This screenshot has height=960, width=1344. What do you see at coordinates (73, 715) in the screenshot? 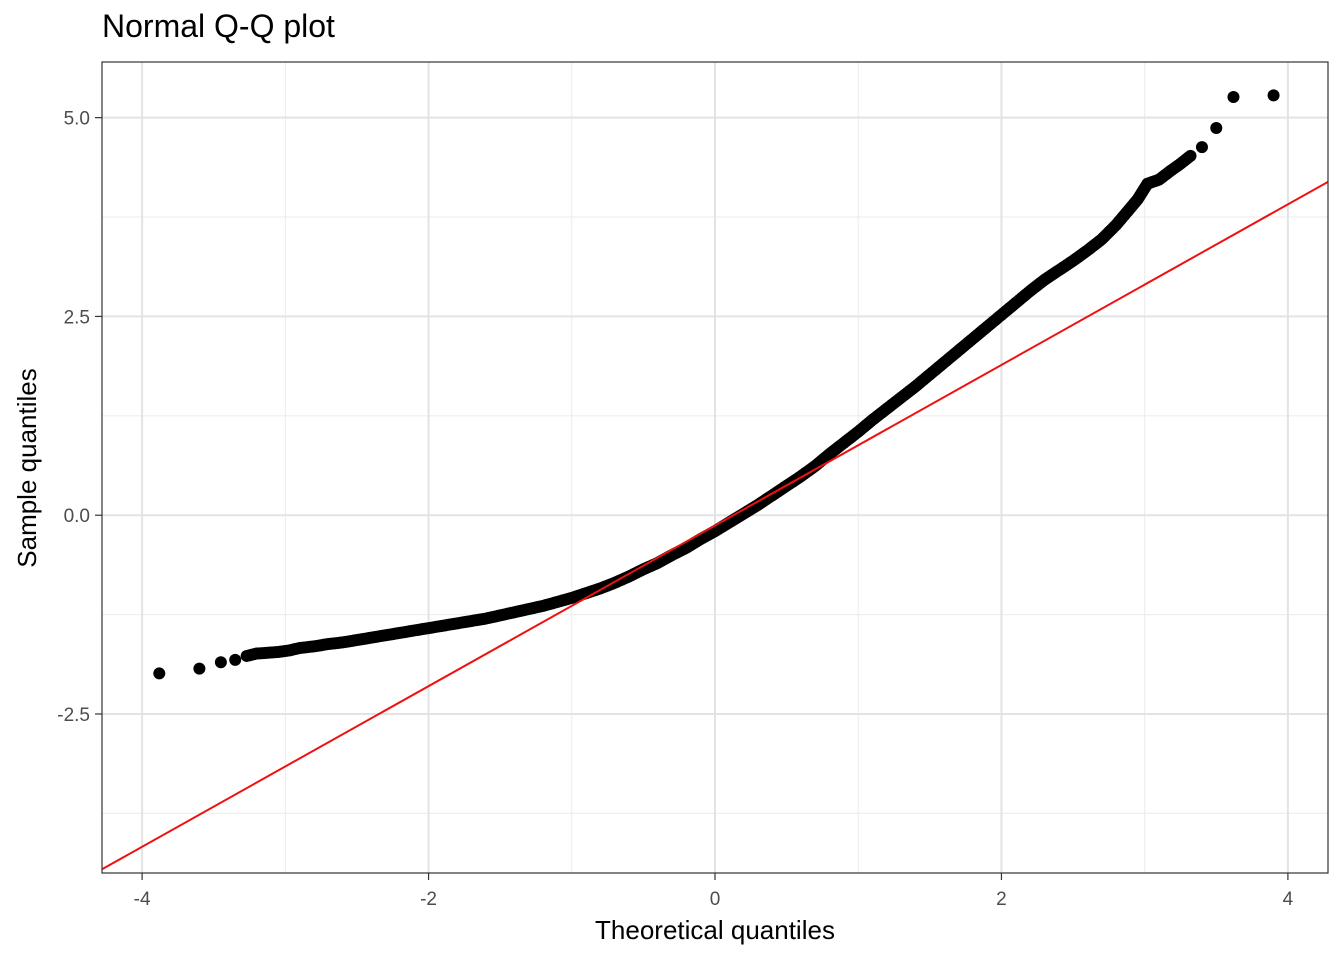
I see `y-tick-label: -2.5` at bounding box center [73, 715].